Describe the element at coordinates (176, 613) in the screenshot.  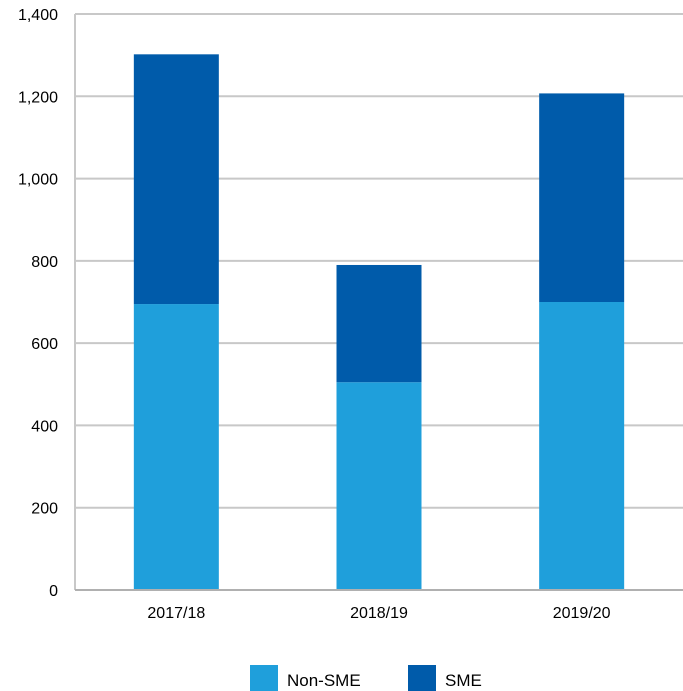
I see `x-tick-label: 2017/18` at that location.